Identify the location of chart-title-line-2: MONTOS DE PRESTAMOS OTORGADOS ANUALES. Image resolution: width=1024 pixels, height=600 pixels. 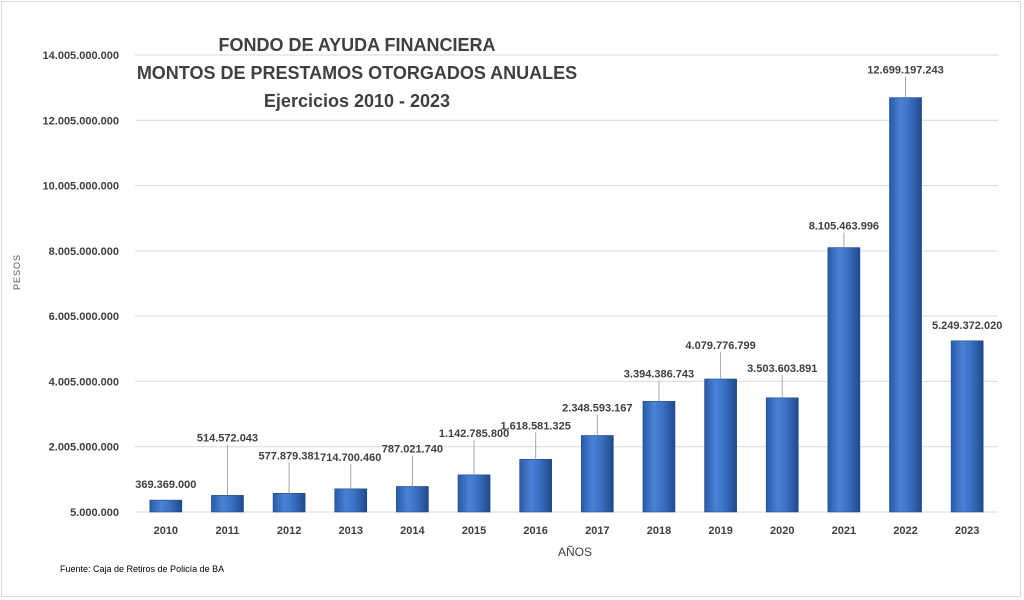
(357, 73).